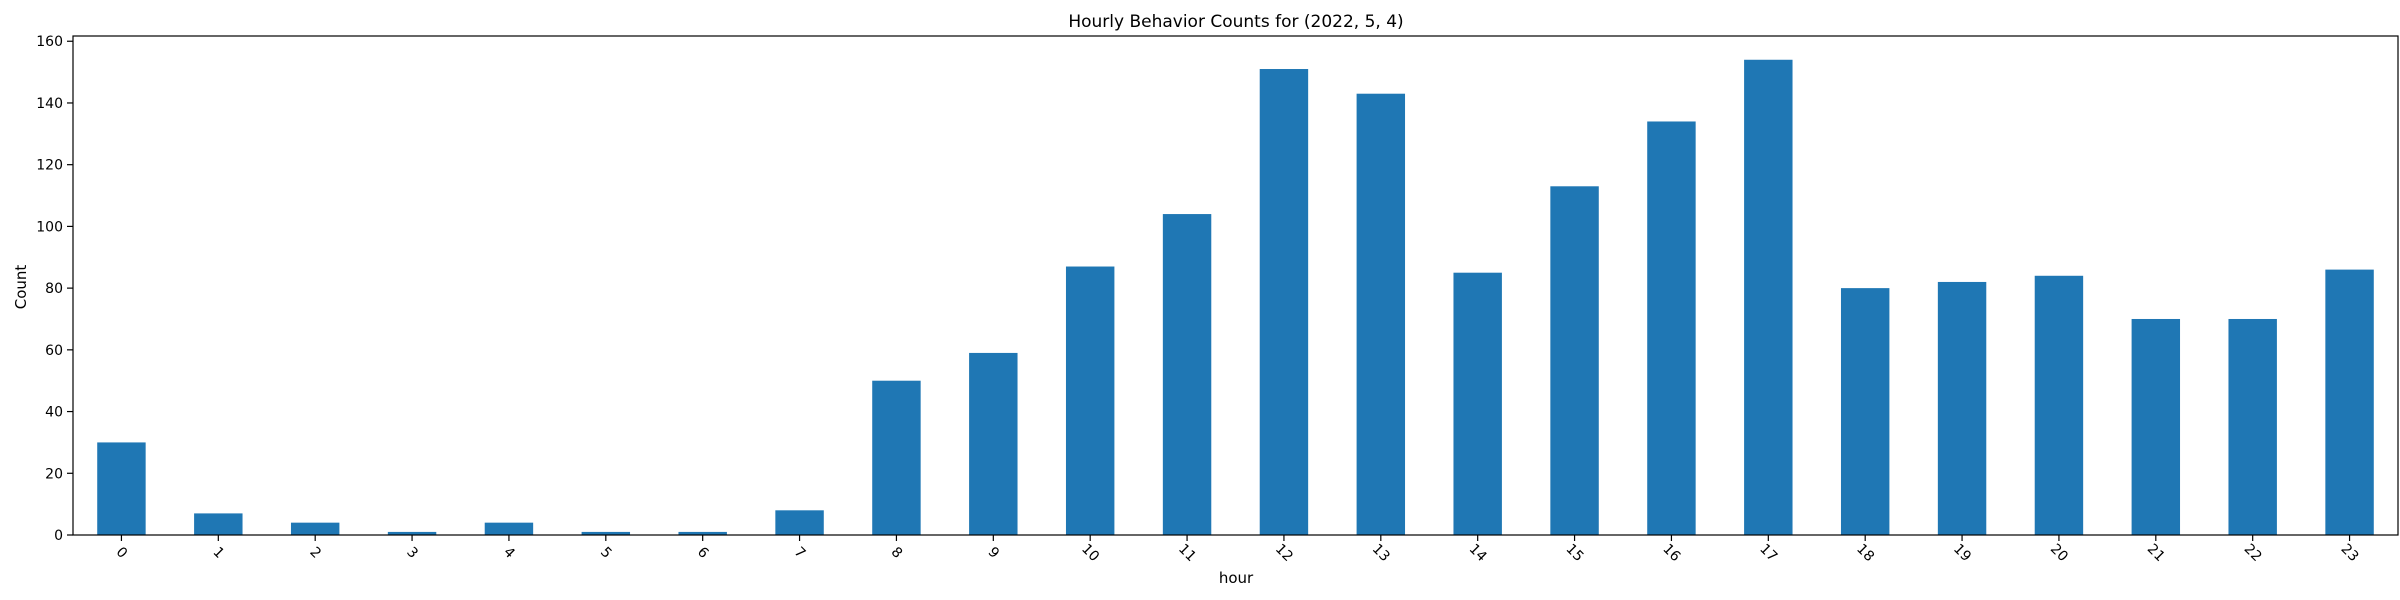 This screenshot has width=2400, height=600. What do you see at coordinates (1962, 553) in the screenshot?
I see `x-tick-label: 19` at bounding box center [1962, 553].